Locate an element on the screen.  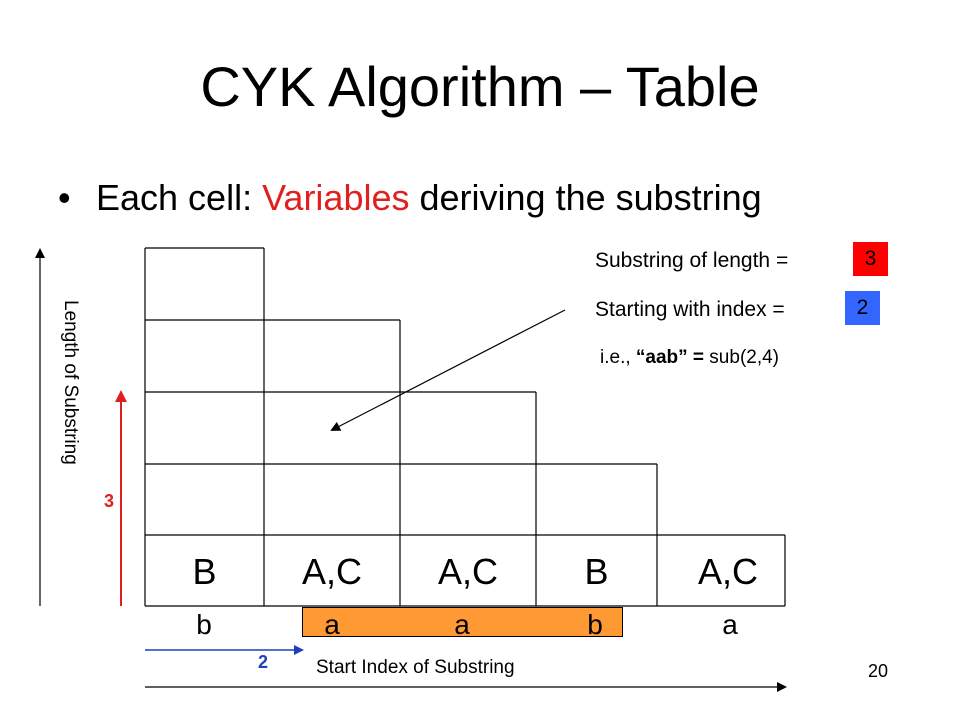
ie-suffix: sub(2,4) is located at coordinates (742, 357).